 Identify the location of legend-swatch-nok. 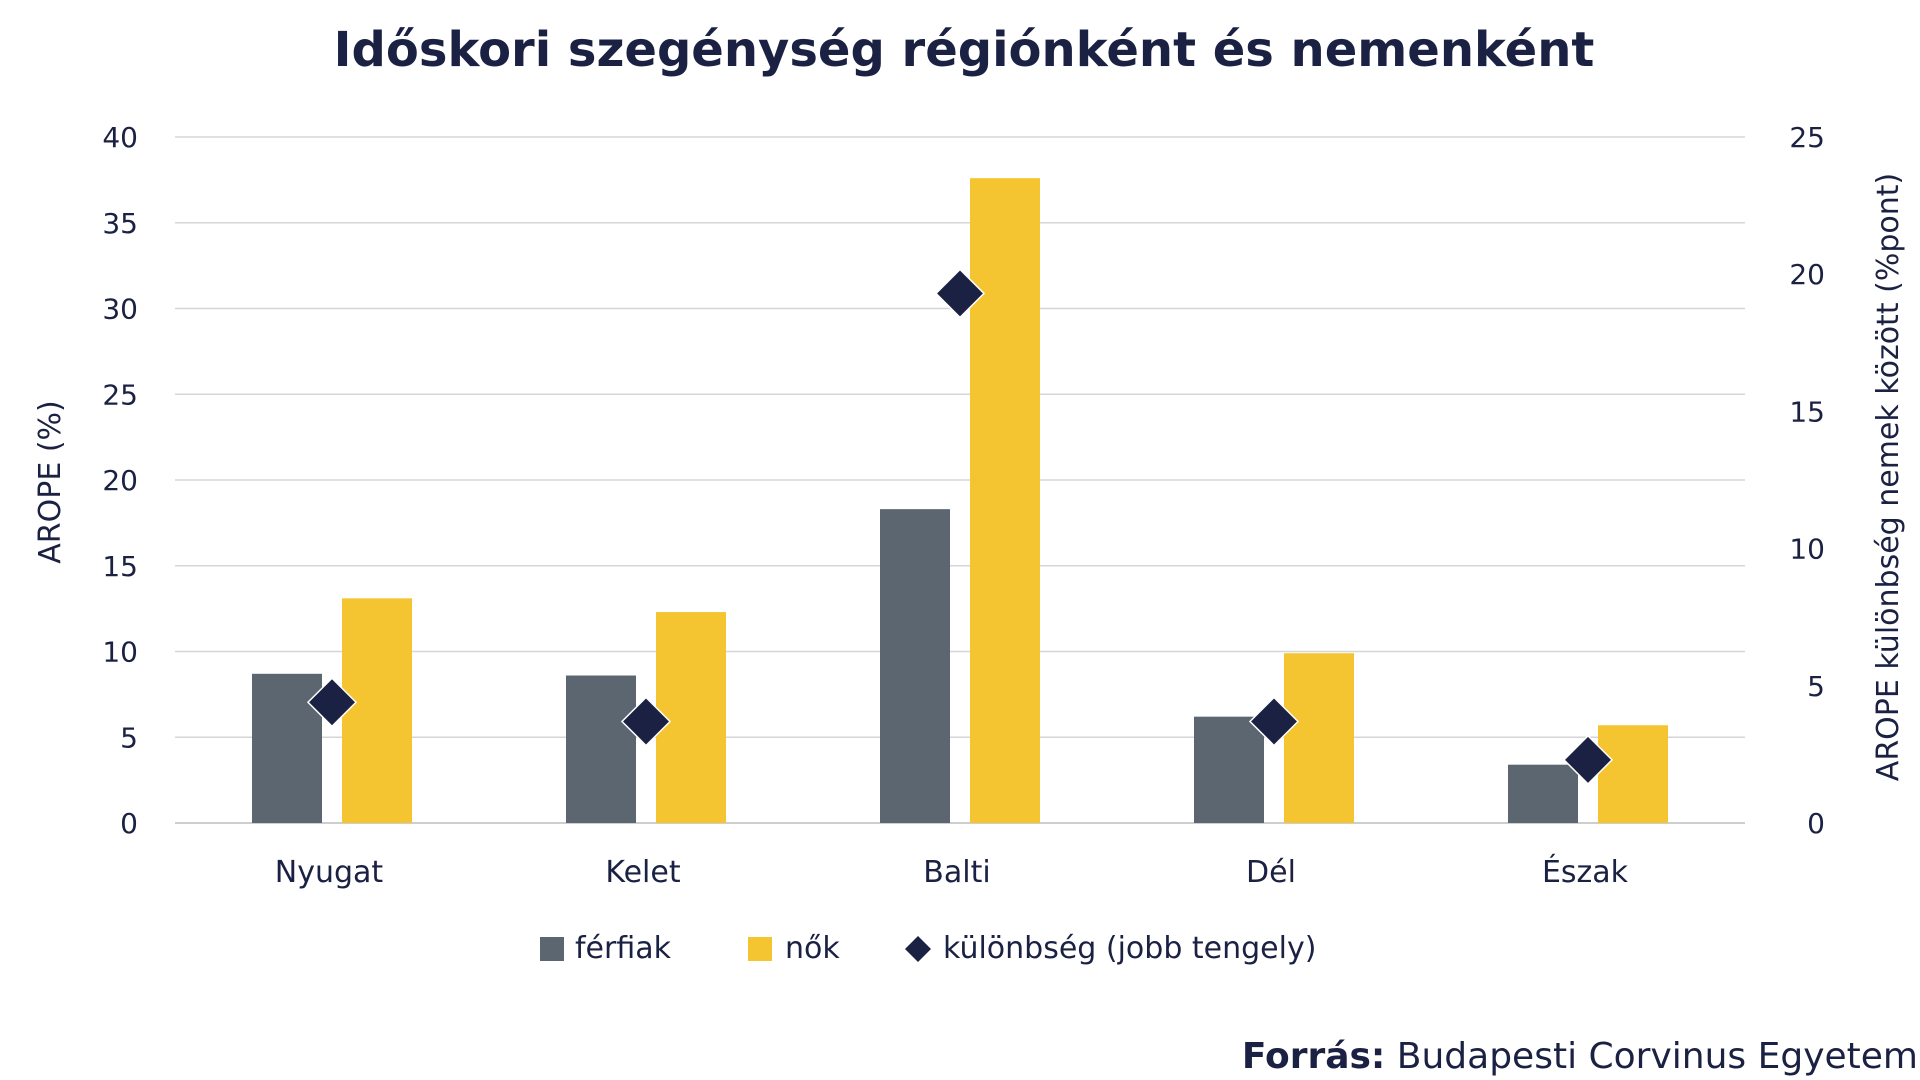
(760, 949).